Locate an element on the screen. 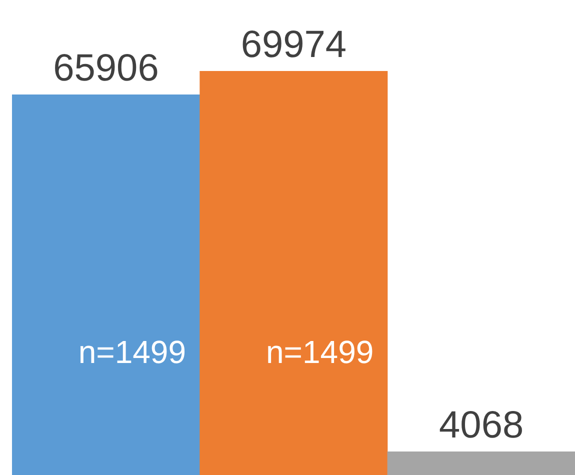 The height and width of the screenshot is (475, 575). data-label: 69974 is located at coordinates (293, 45).